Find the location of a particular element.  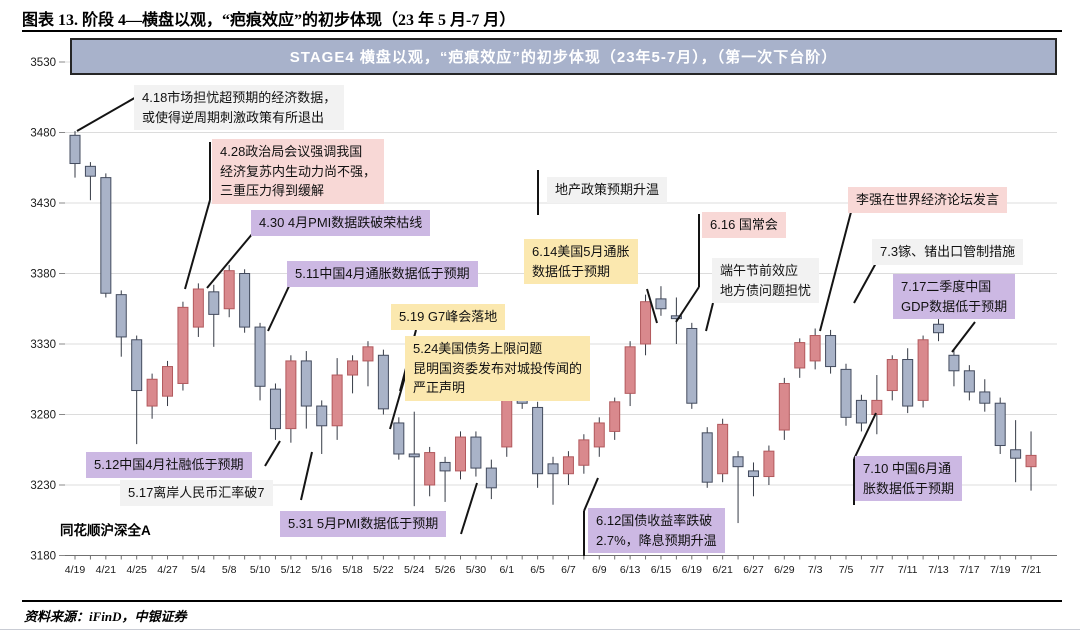

annotation-note-5-19: 5.19 G7峰会落地 is located at coordinates (448, 317).